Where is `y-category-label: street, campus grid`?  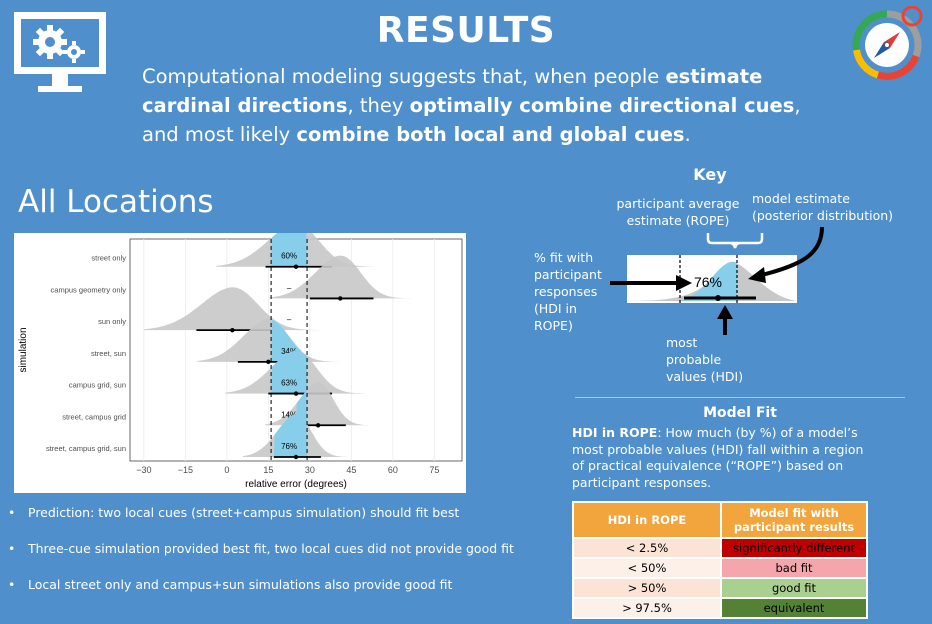
y-category-label: street, campus grid is located at coordinates (94, 416).